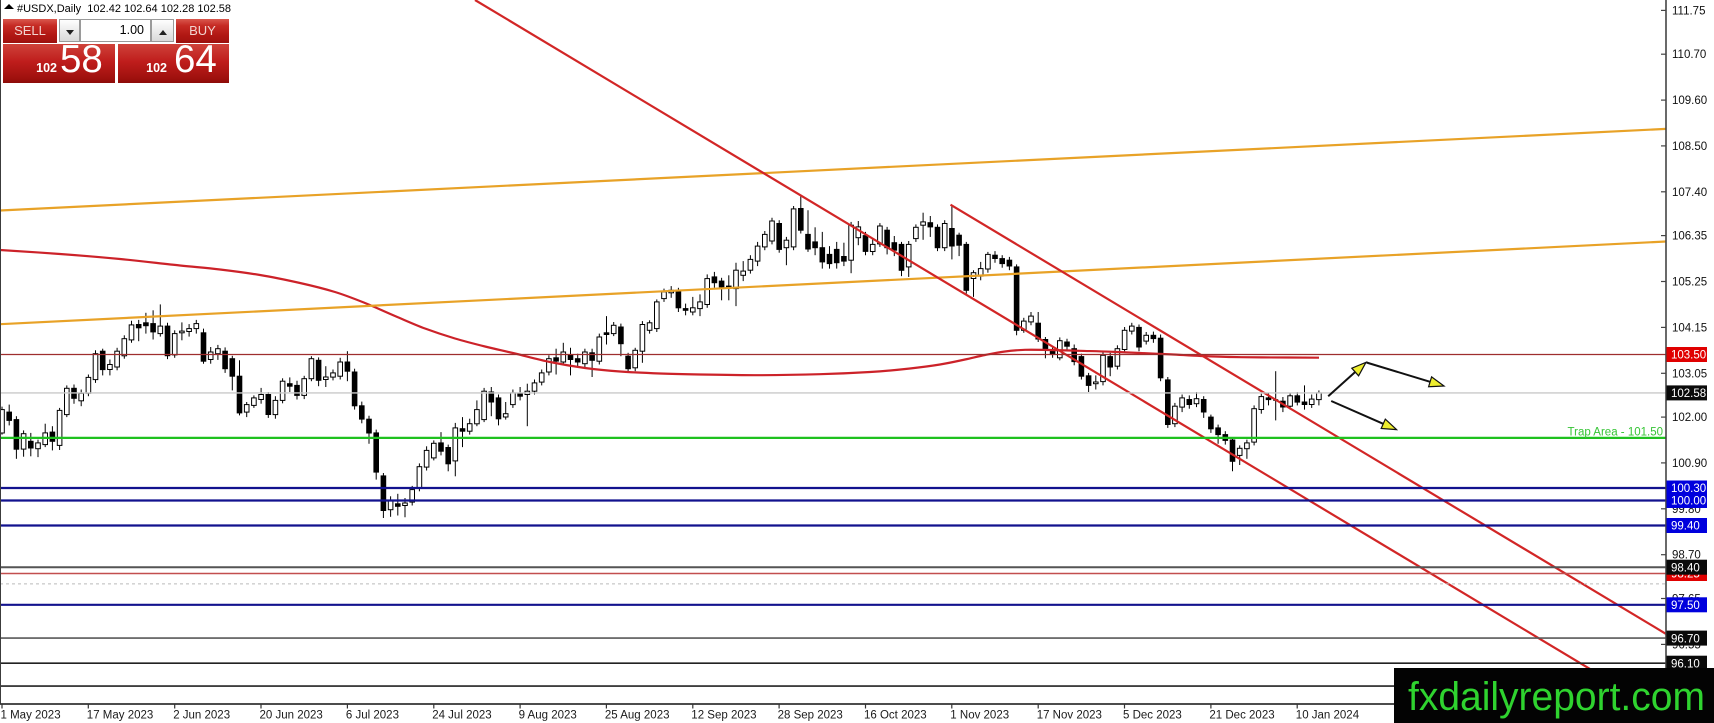 The width and height of the screenshot is (1714, 723). What do you see at coordinates (1689, 193) in the screenshot?
I see `svg-text: 107.40` at bounding box center [1689, 193].